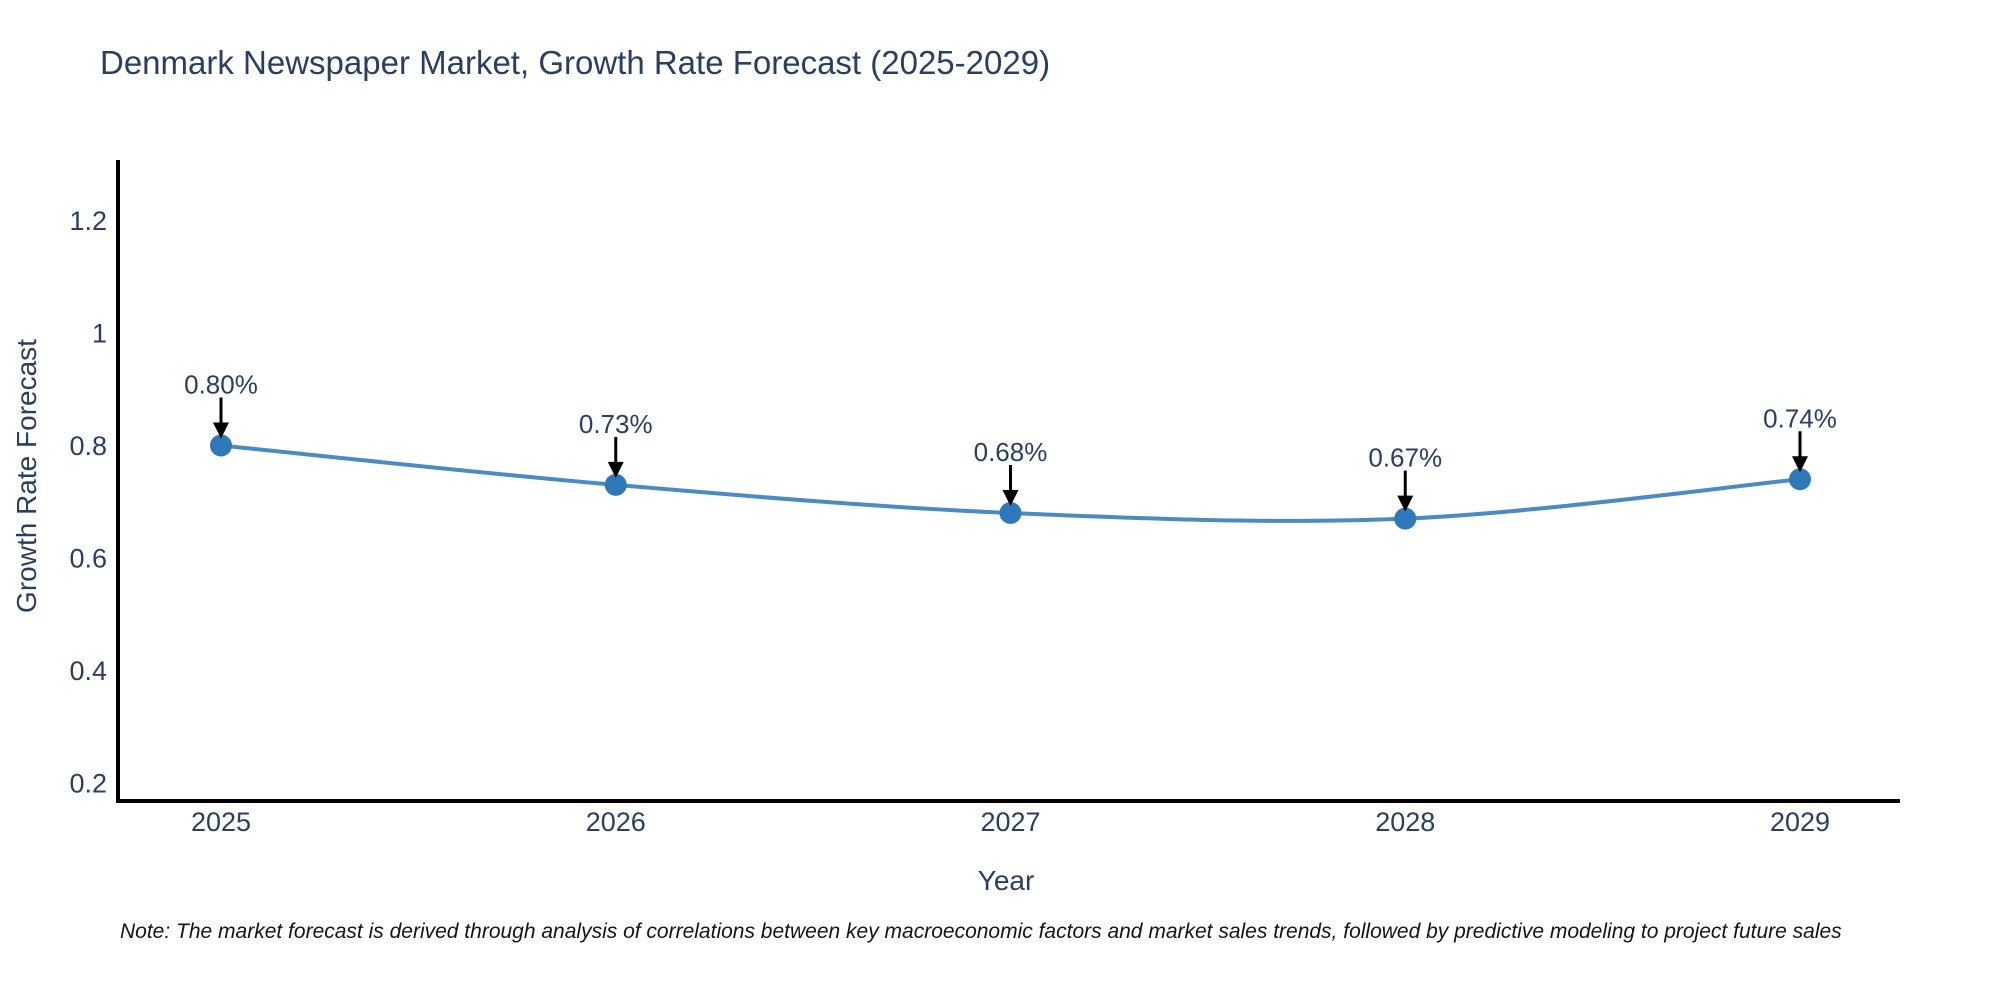  Describe the element at coordinates (221, 822) in the screenshot. I see `x-tick-label: 2025` at that location.